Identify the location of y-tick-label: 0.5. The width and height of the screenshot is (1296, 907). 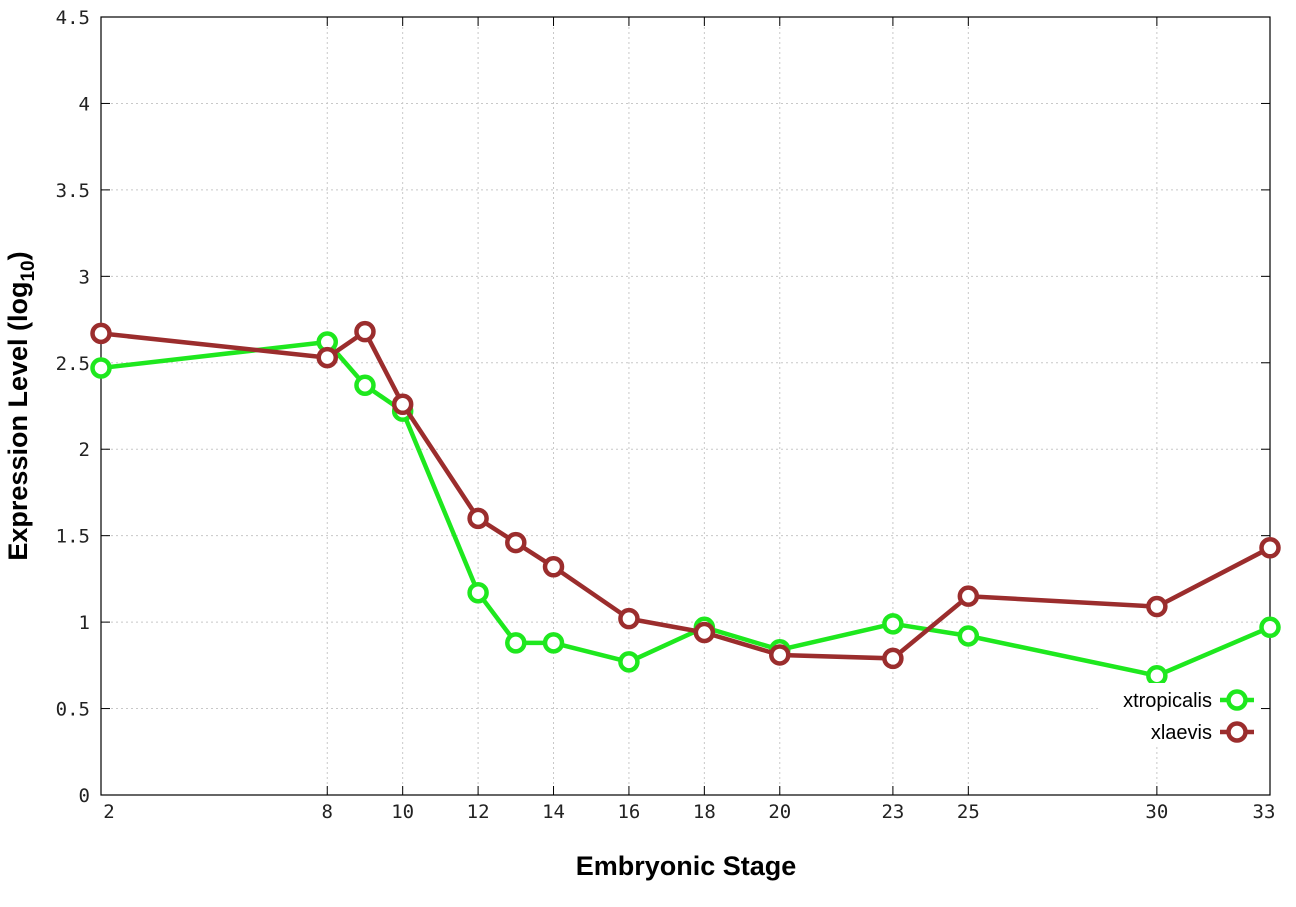
(73, 710).